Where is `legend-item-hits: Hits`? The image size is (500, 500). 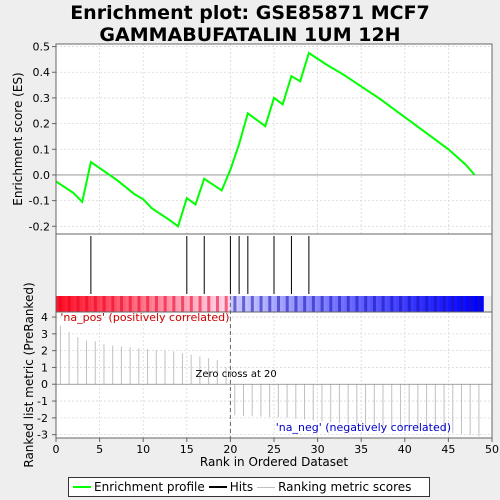 legend-item-hits: Hits is located at coordinates (231, 487).